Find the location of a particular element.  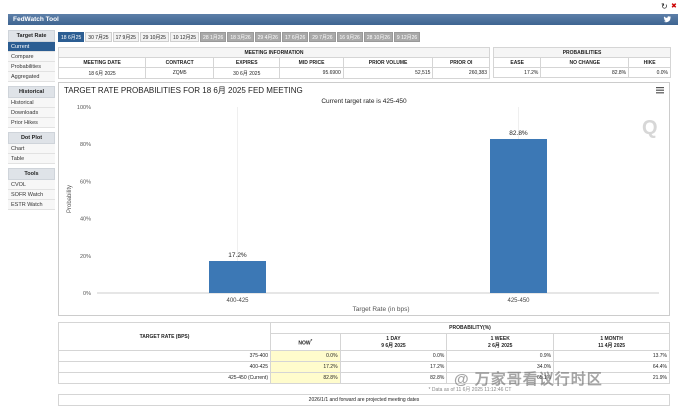

one-month-cell: 13.7% is located at coordinates (611, 356).